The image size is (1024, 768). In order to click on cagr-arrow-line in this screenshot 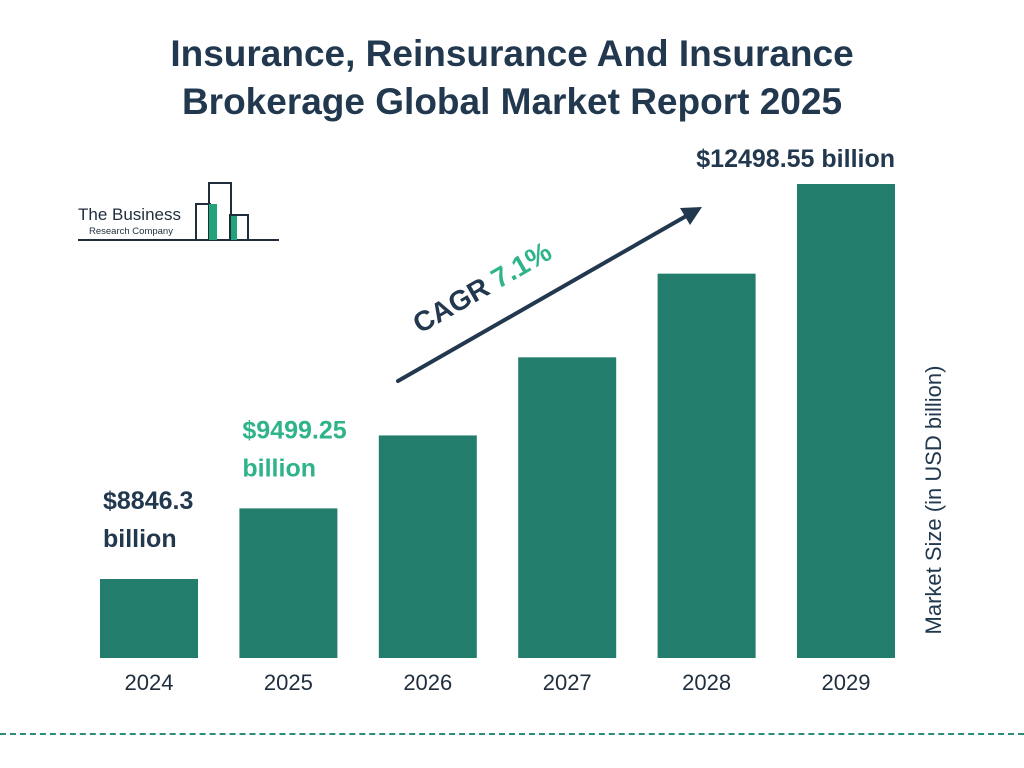, I will do `click(543, 298)`.